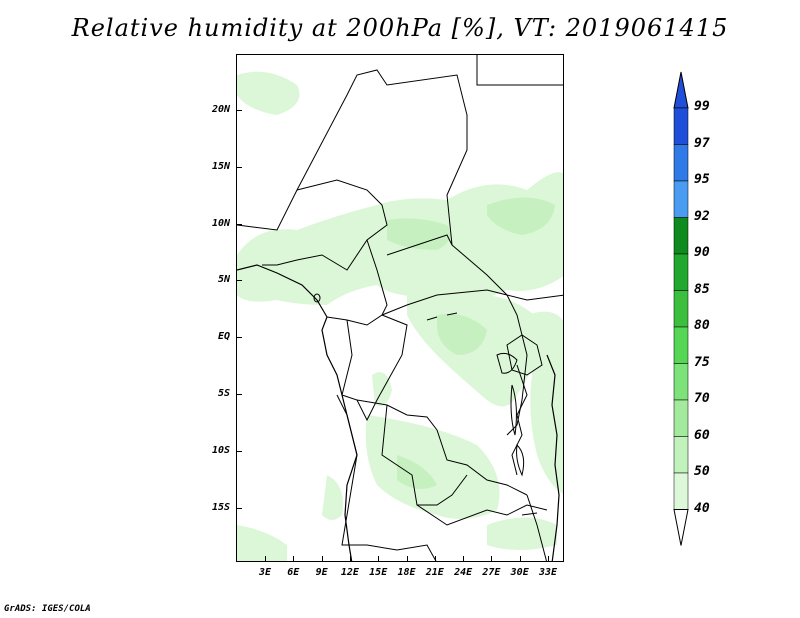  Describe the element at coordinates (702, 252) in the screenshot. I see `colorbar-label: 90` at that location.